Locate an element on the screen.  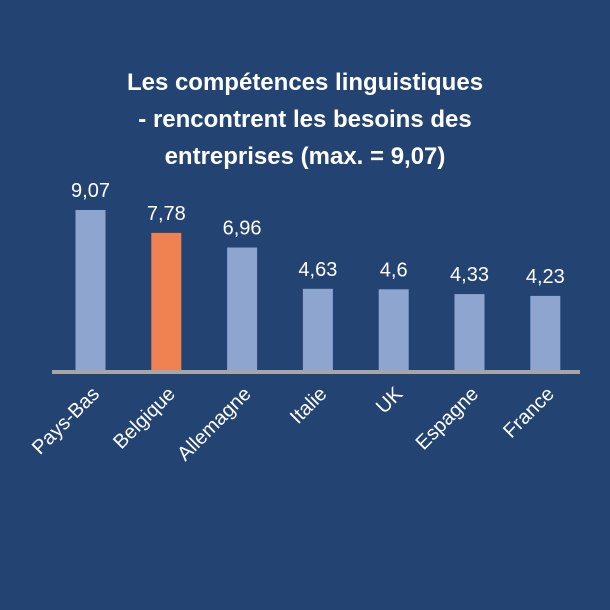
bar-allemagne is located at coordinates (242, 309).